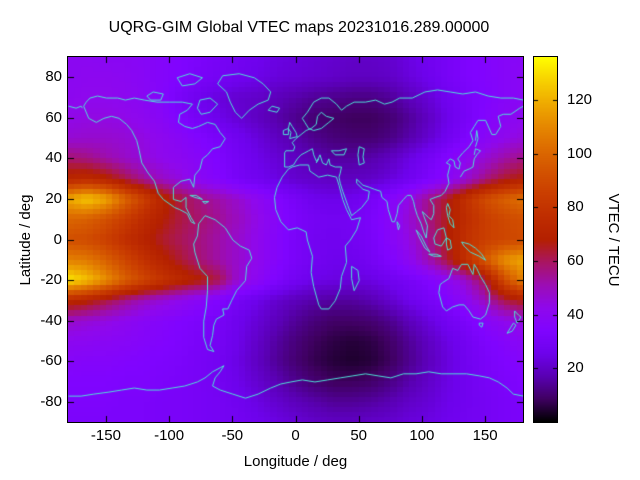 The height and width of the screenshot is (480, 640). I want to click on x-axis-label: Longitude / deg, so click(295, 461).